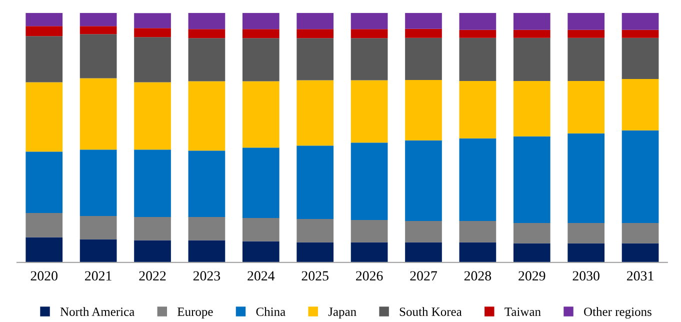 The height and width of the screenshot is (322, 681). I want to click on x-tick-label: 2021, so click(98, 276).